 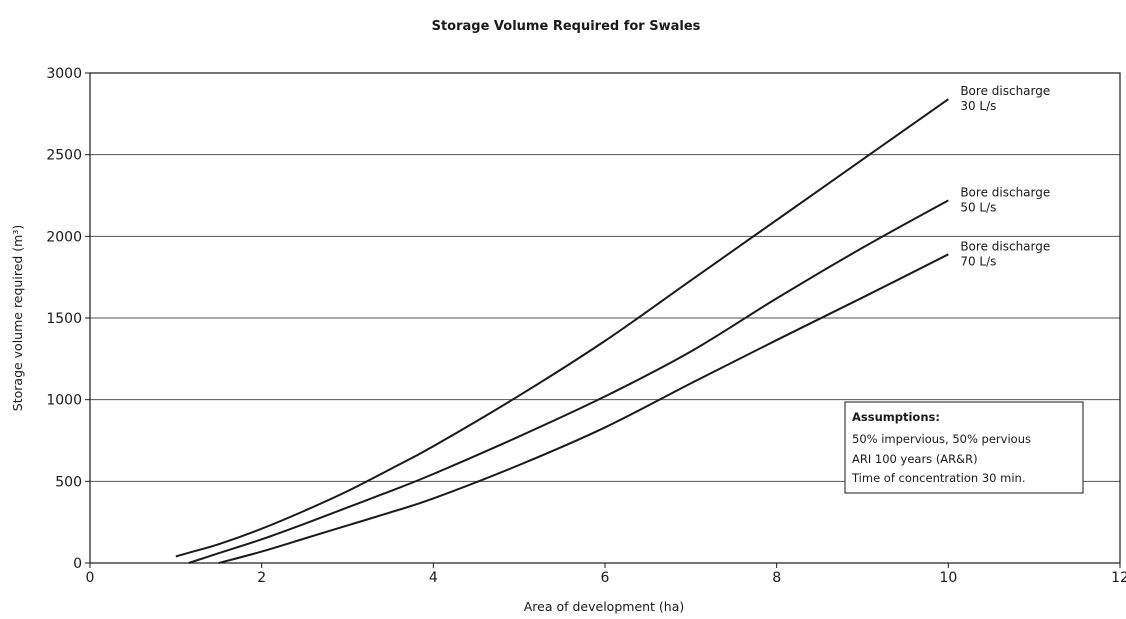 I want to click on x-tick-label: 4, so click(x=433, y=578).